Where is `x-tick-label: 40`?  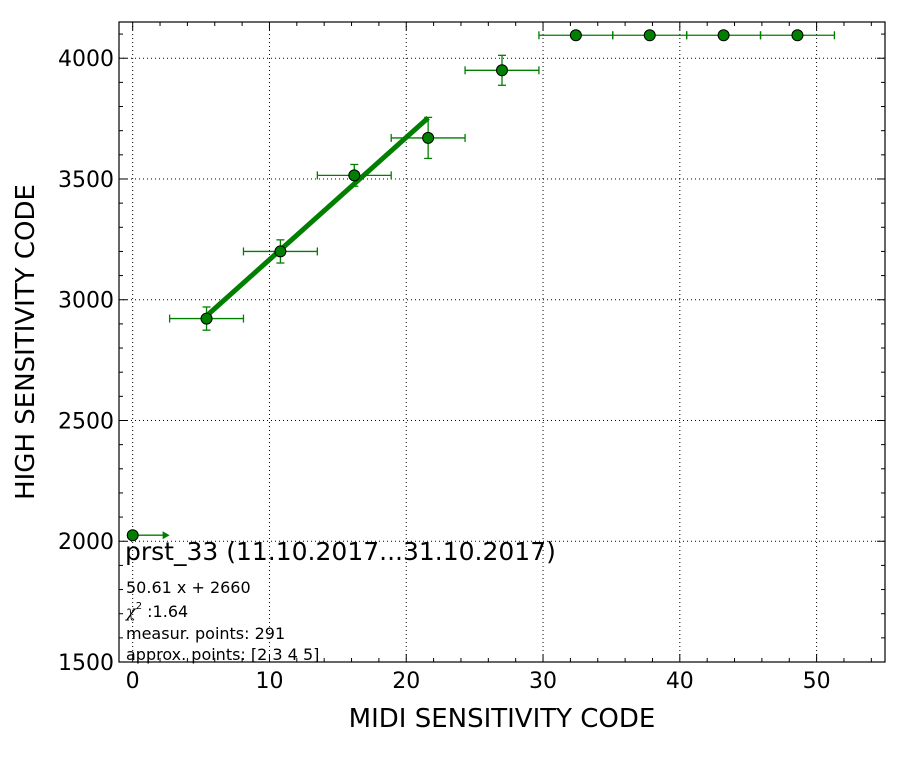
x-tick-label: 40 is located at coordinates (680, 681).